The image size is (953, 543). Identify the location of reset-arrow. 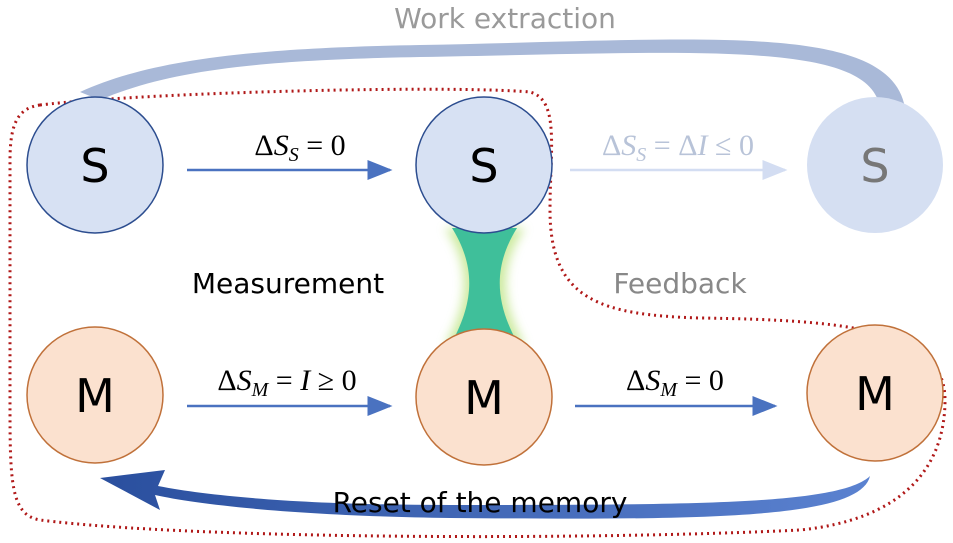
(485, 494).